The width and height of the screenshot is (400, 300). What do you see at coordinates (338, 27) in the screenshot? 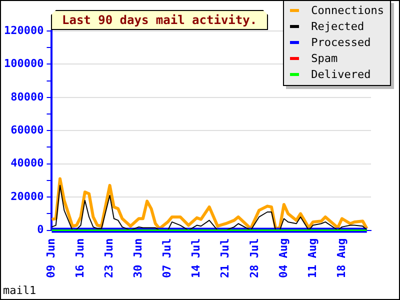
I see `legend-label: Rejected` at bounding box center [338, 27].